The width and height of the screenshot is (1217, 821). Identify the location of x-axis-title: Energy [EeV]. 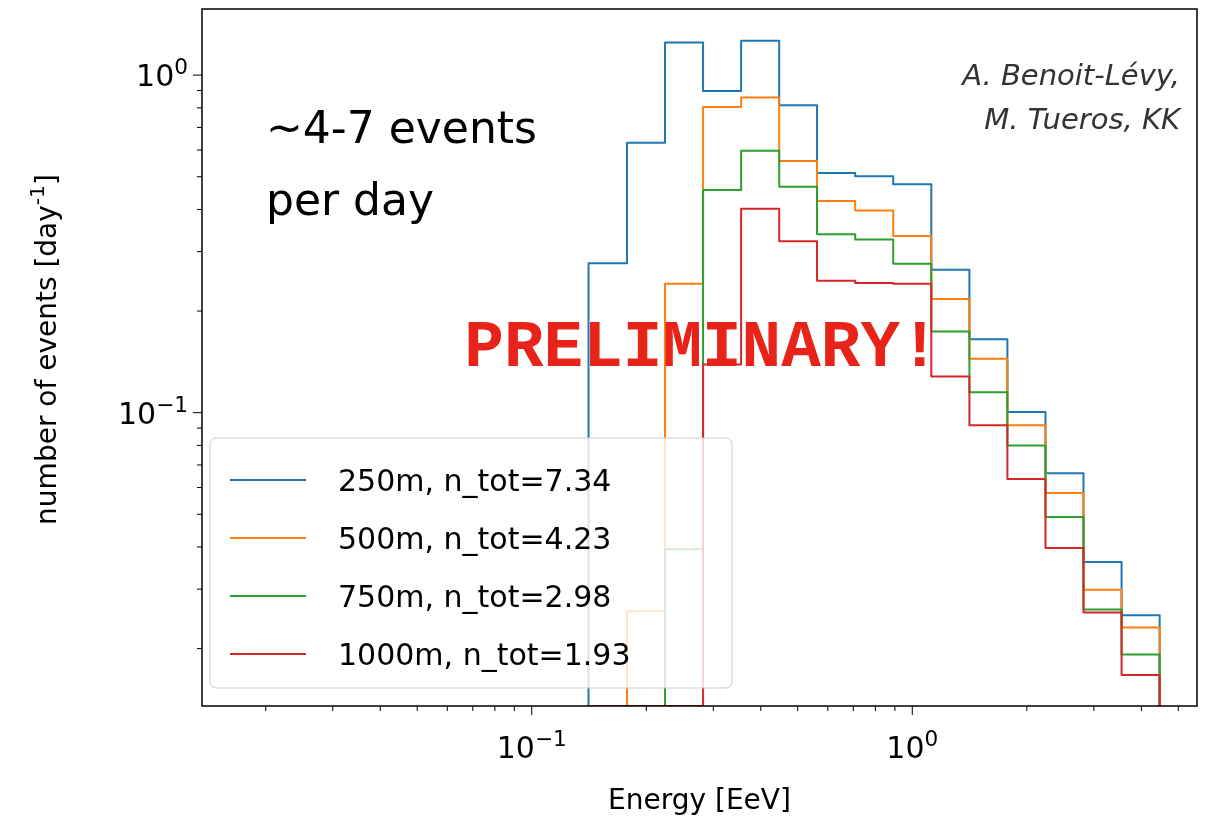
(699, 799).